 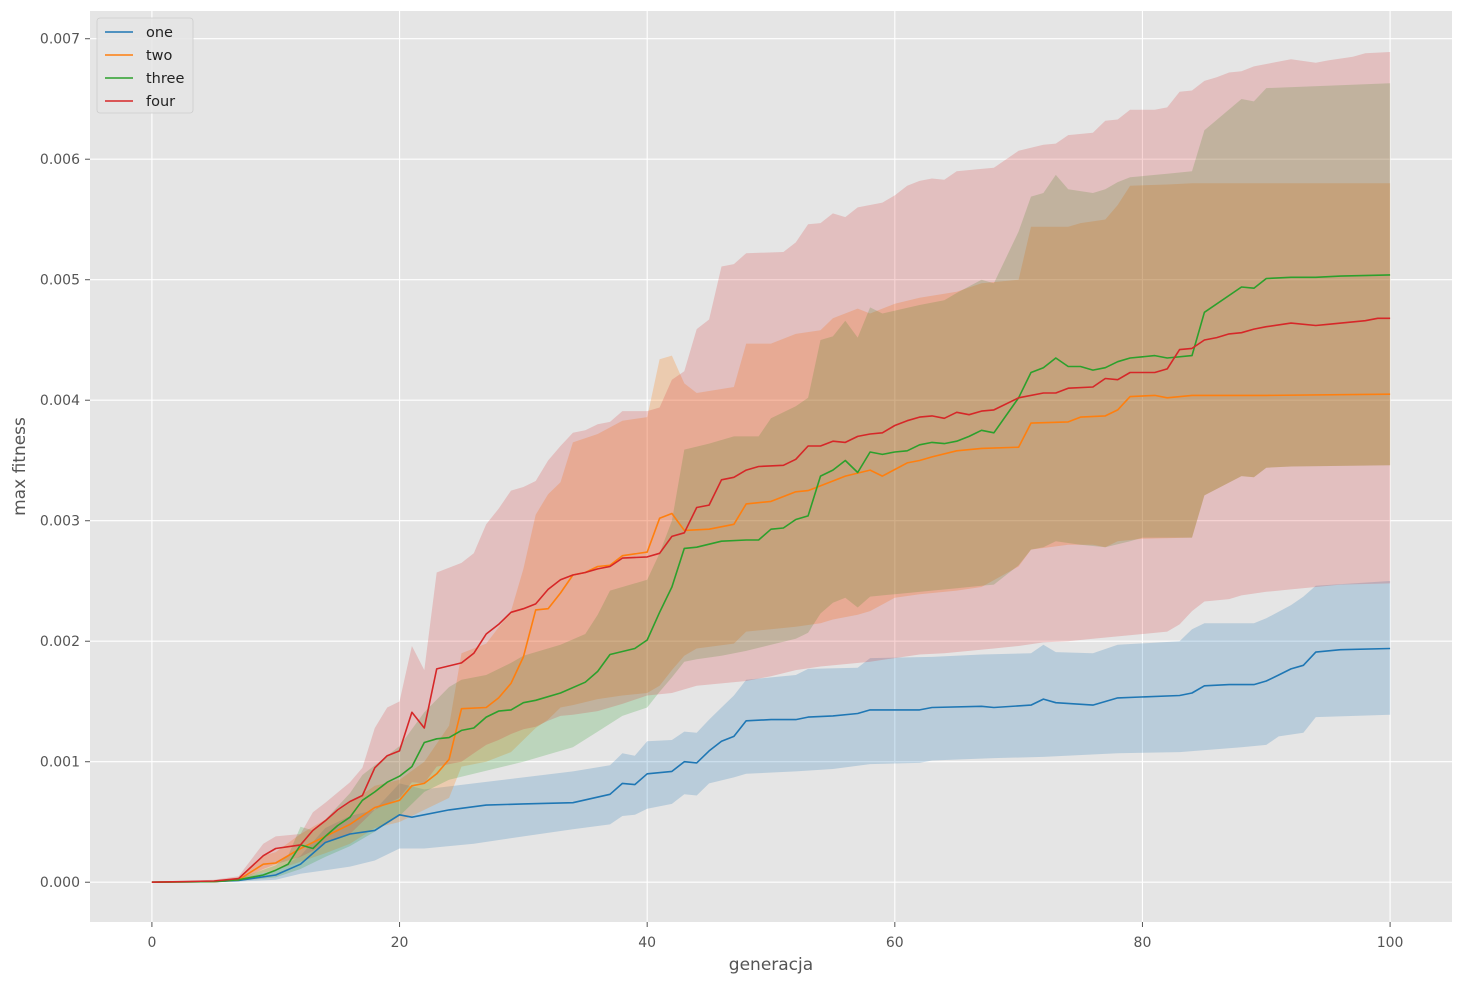 What do you see at coordinates (60, 160) in the screenshot?
I see `y-tick-label: 0.006` at bounding box center [60, 160].